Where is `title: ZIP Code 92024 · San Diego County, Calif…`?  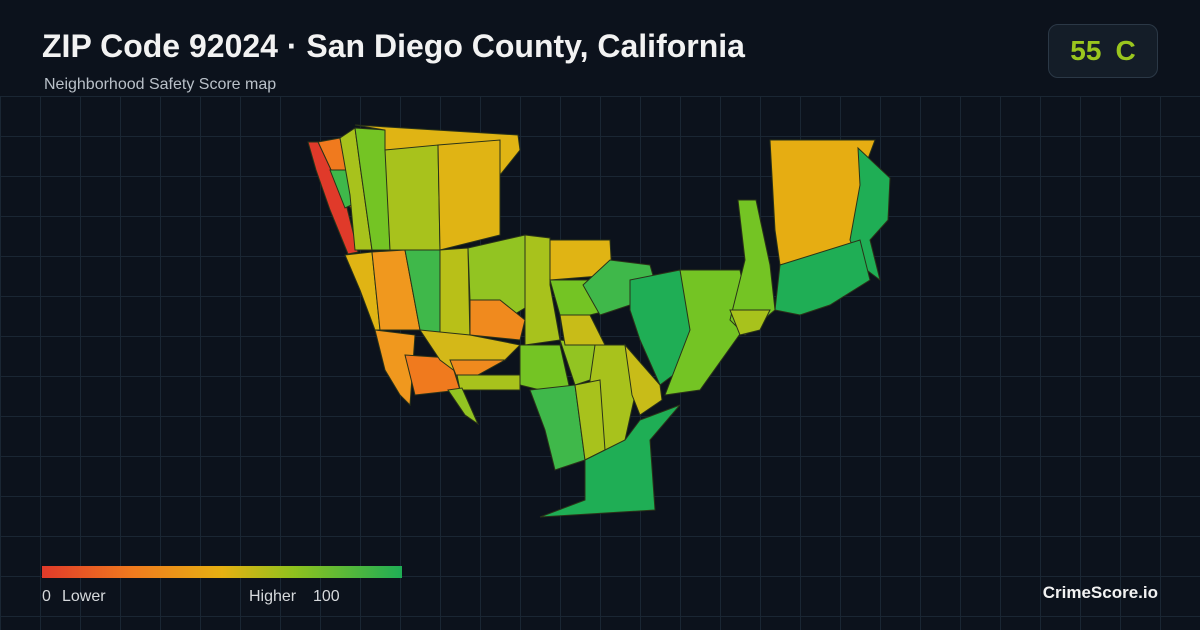
title: ZIP Code 92024 · San Diego County, Calif… is located at coordinates (393, 46).